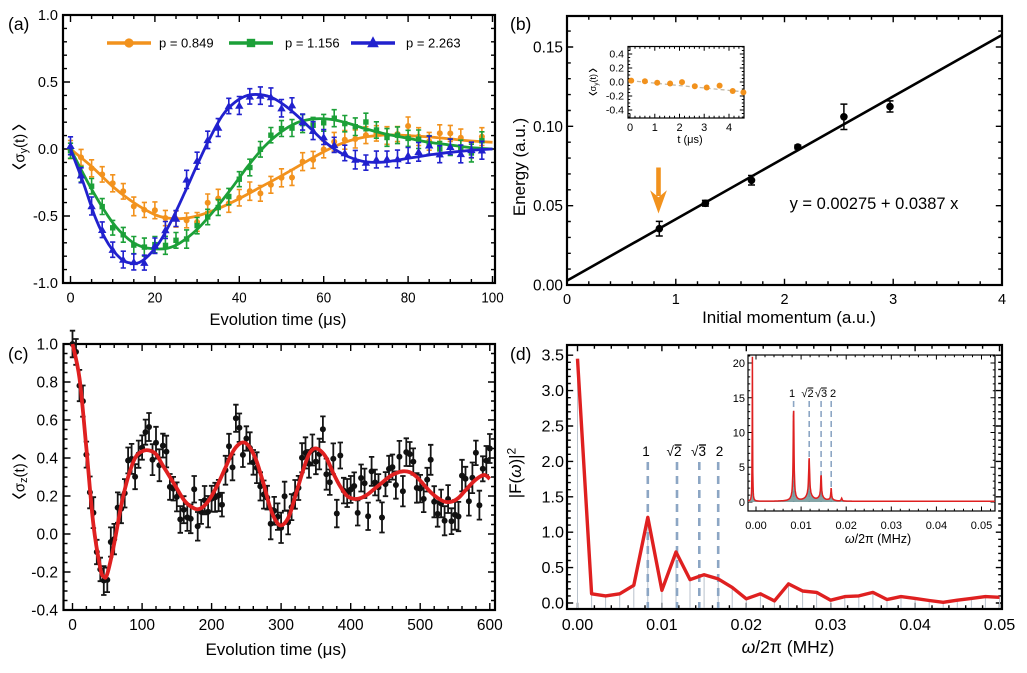 The width and height of the screenshot is (1027, 673). Describe the element at coordinates (553, 391) in the screenshot. I see `svg-text: 3.0` at that location.